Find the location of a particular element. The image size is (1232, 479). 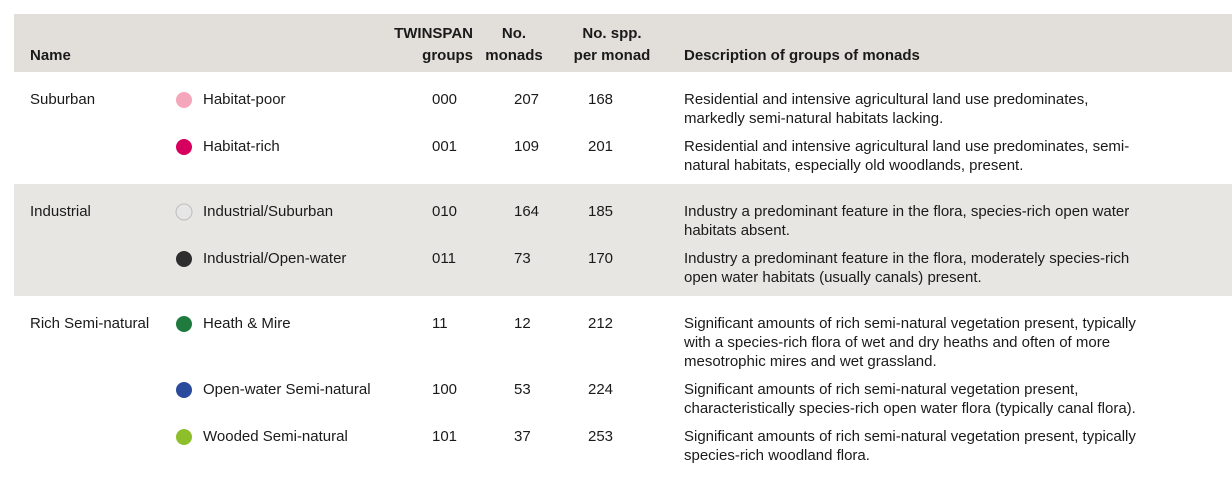

row-label: Industrial/Suburban is located at coordinates (268, 211).